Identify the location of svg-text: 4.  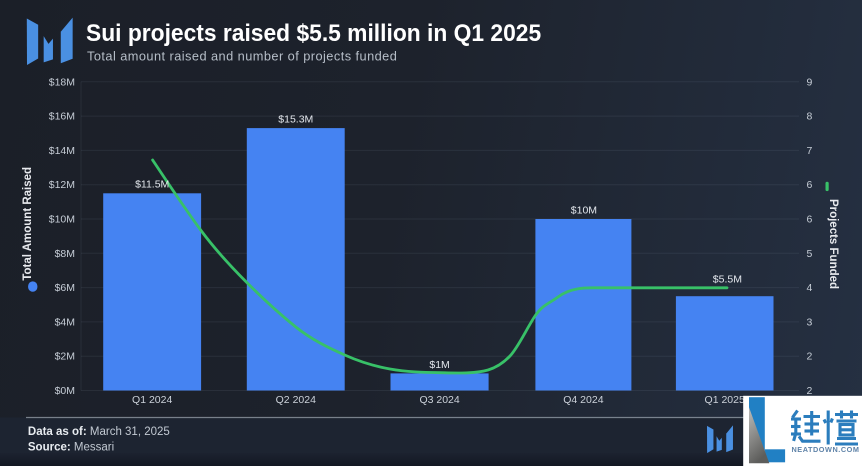
(810, 288).